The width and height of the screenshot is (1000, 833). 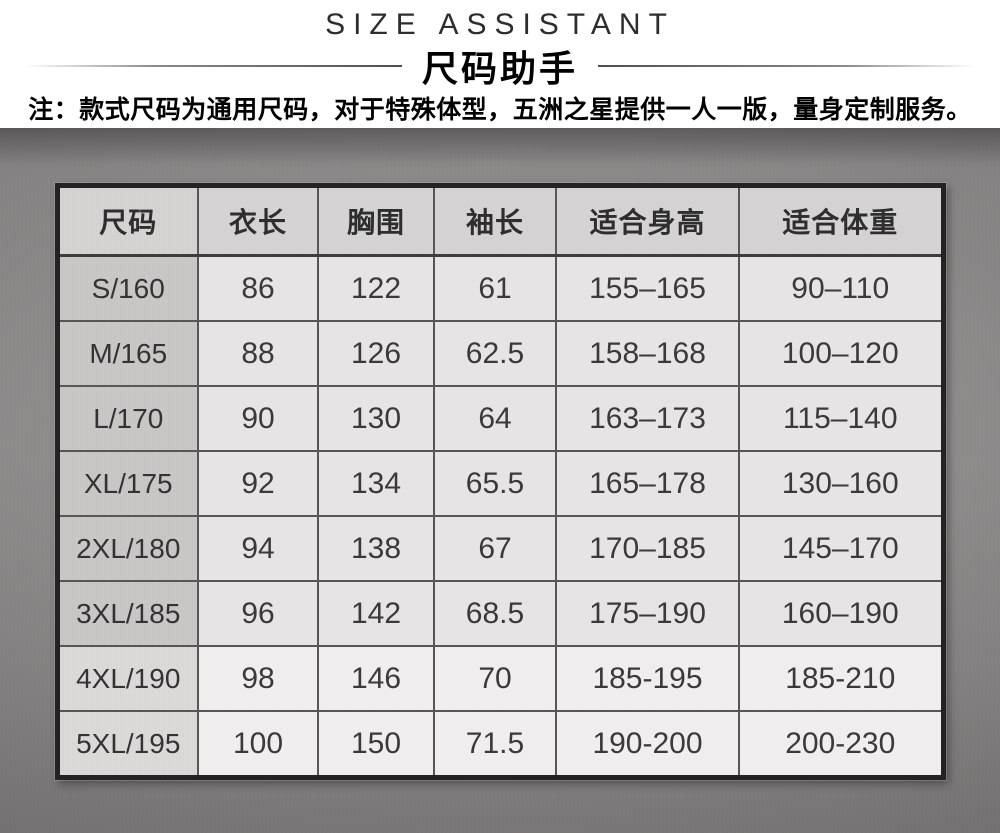 What do you see at coordinates (841, 288) in the screenshot?
I see `value-cell: 90–110` at bounding box center [841, 288].